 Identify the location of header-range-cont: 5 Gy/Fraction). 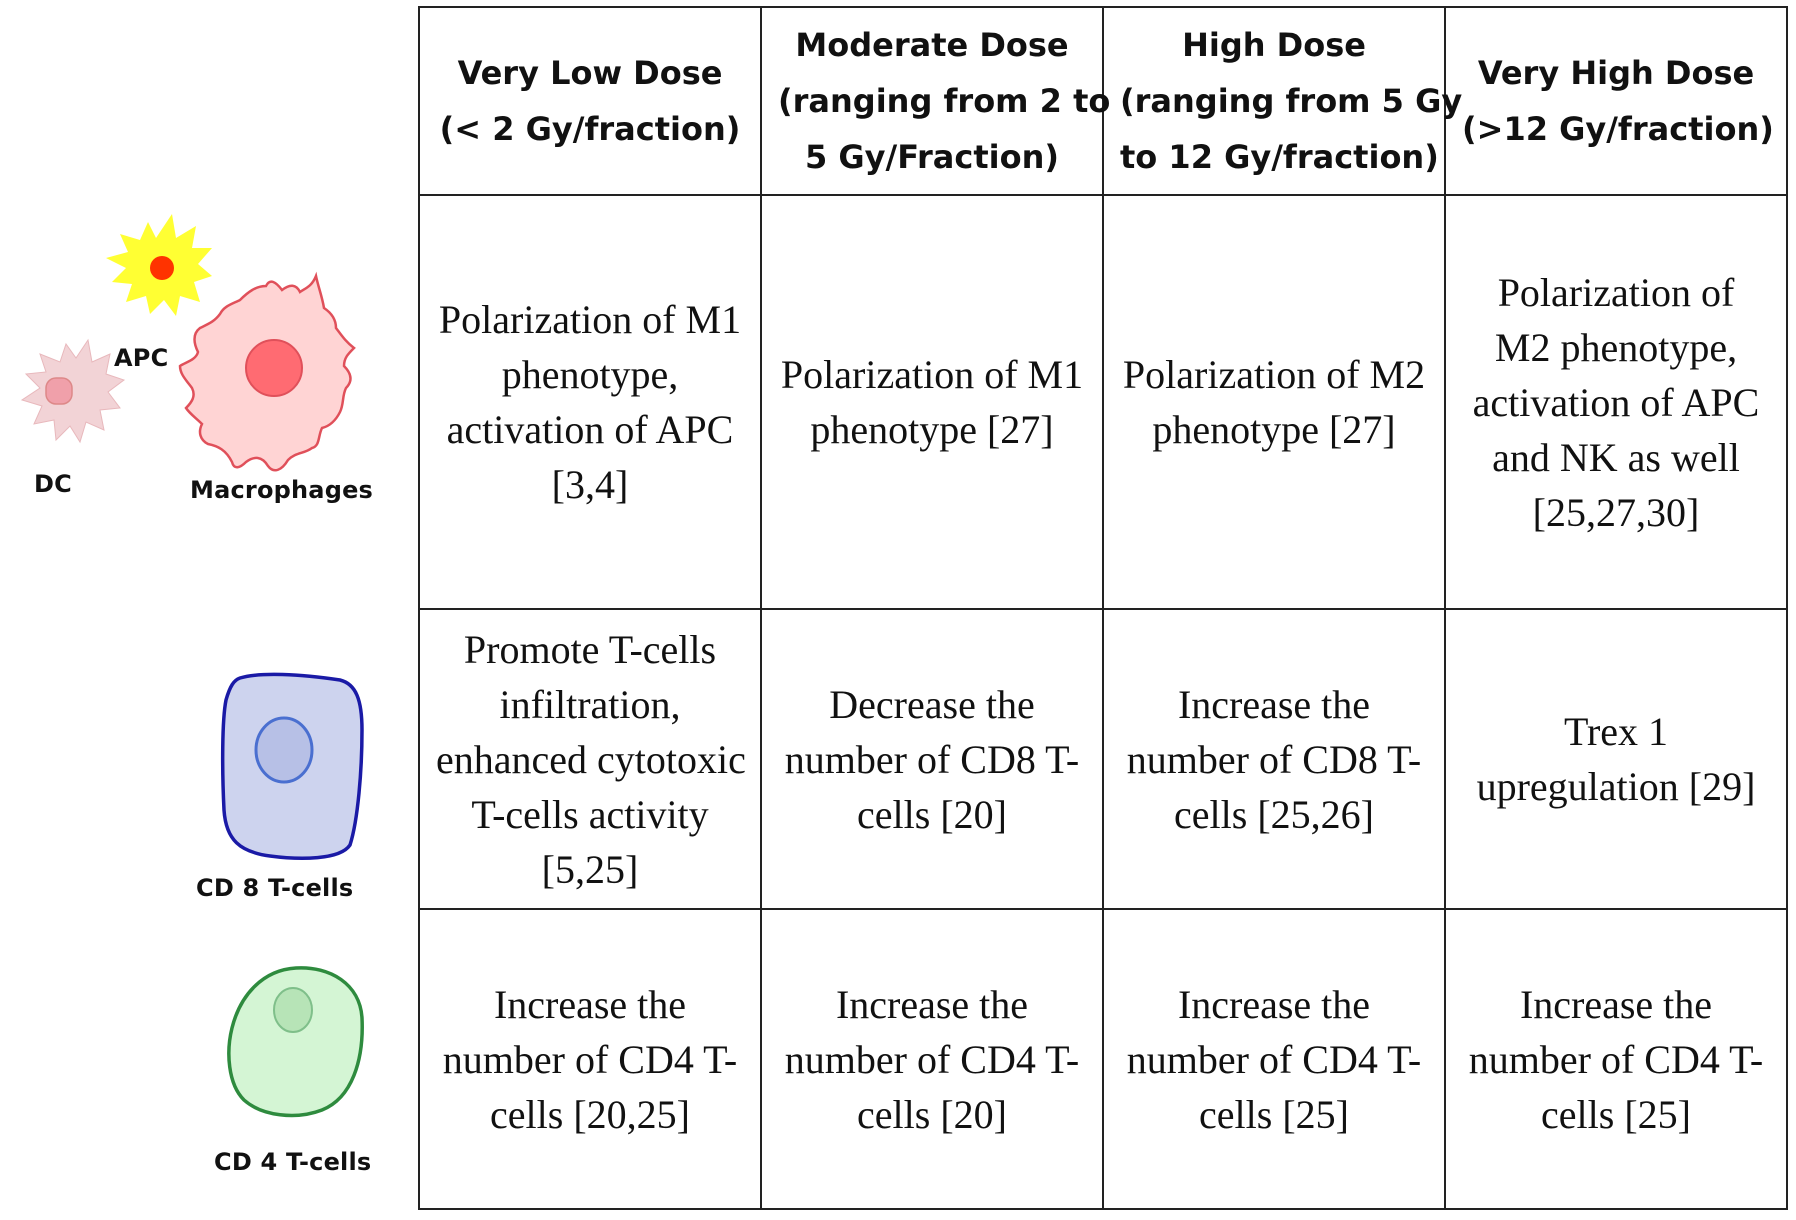
(932, 157).